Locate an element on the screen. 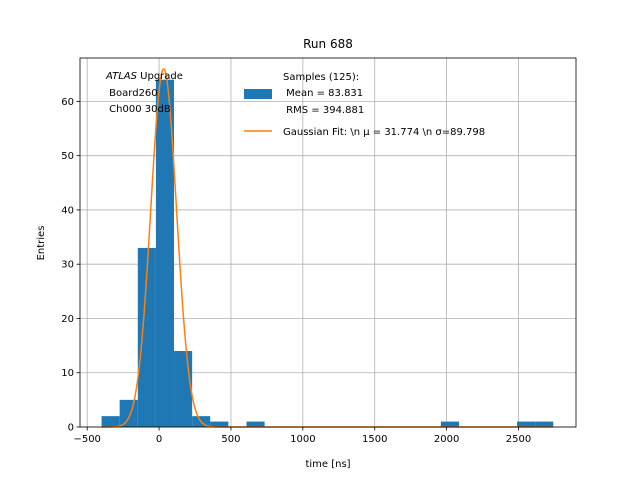  legend-samples-label: Samples (125): is located at coordinates (321, 77).